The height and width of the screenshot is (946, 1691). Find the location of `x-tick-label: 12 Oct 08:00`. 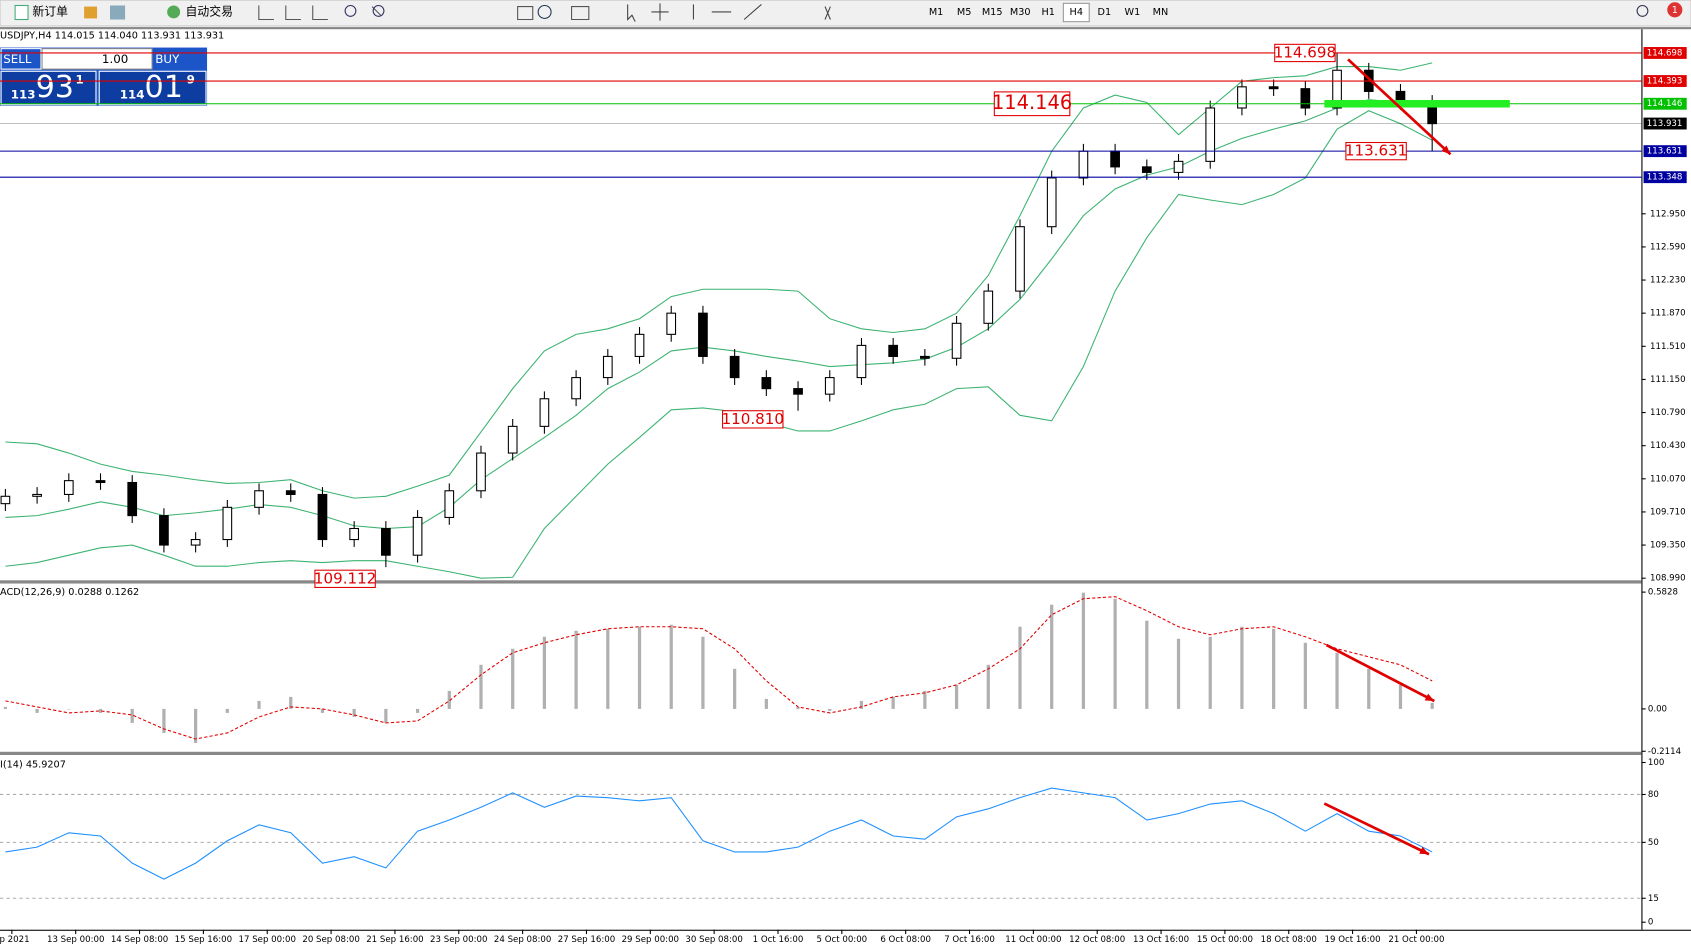

x-tick-label: 12 Oct 08:00 is located at coordinates (1097, 940).